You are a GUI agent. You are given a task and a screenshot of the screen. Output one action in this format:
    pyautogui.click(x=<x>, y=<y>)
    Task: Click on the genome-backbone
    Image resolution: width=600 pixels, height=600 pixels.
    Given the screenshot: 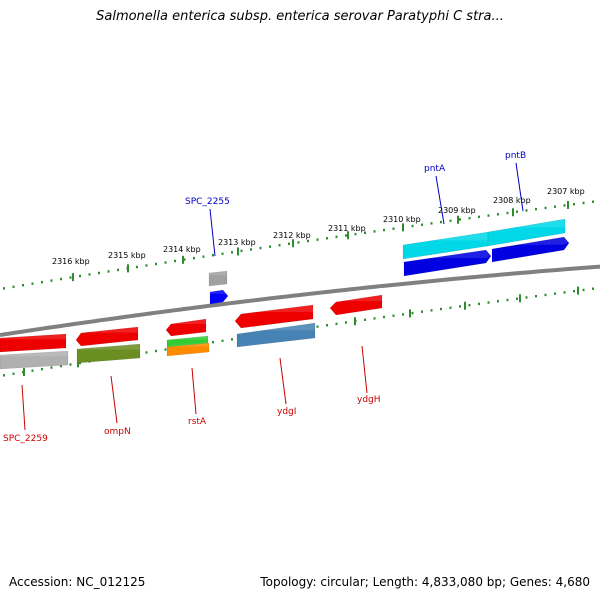 What is the action you would take?
    pyautogui.click(x=300, y=300)
    